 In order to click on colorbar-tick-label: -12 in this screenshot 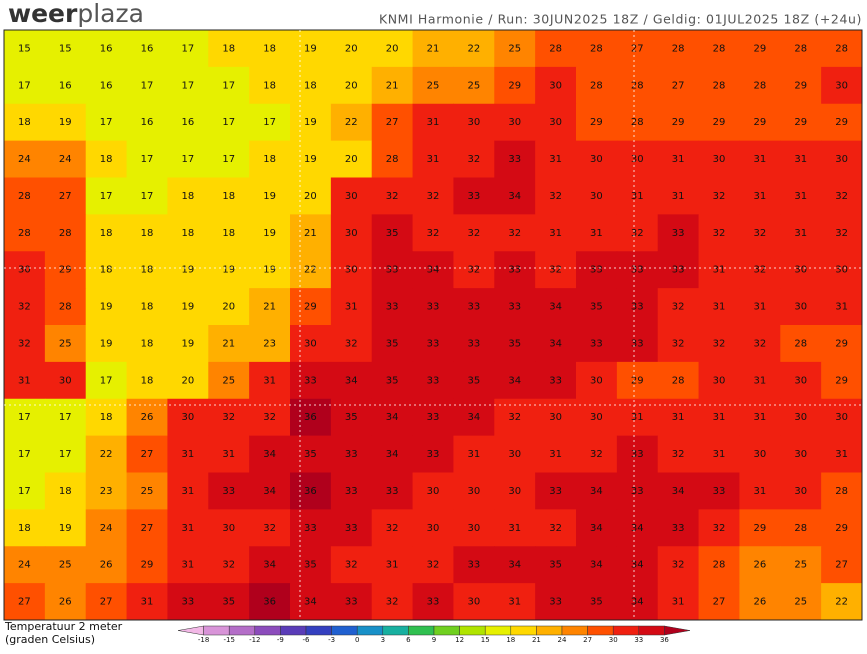, I will do `click(254, 640)`.